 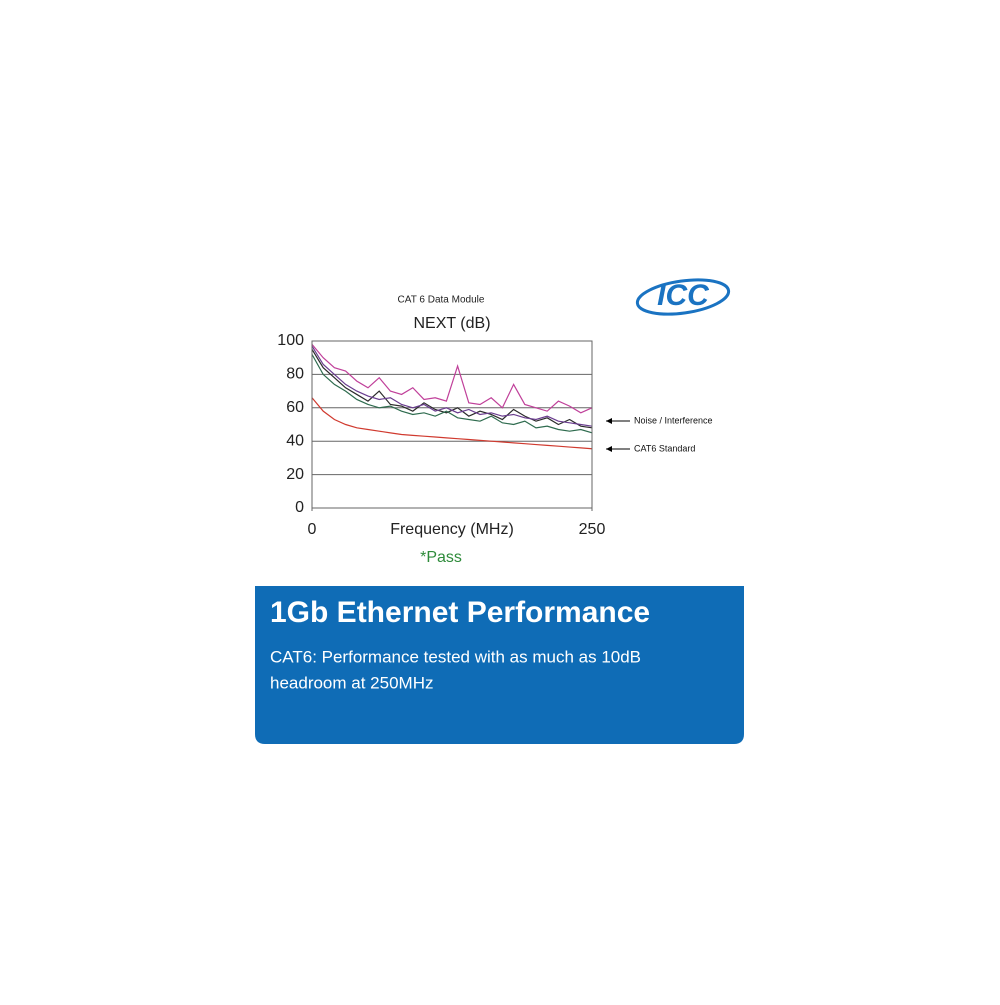 I want to click on plot, so click(x=452, y=425).